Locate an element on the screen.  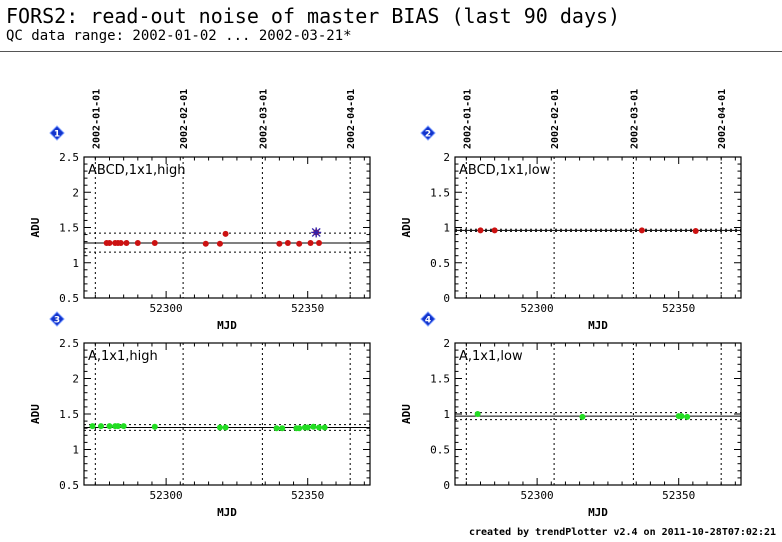
outlier-stroke is located at coordinates (316, 232).